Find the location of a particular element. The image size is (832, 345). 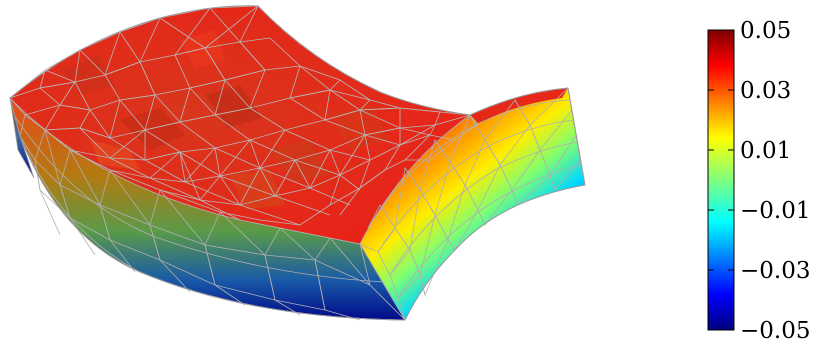

colorbar-ticks: 0.05 0.03 0.01 −0.01 −0.03 −0.05 is located at coordinates (759, 181).